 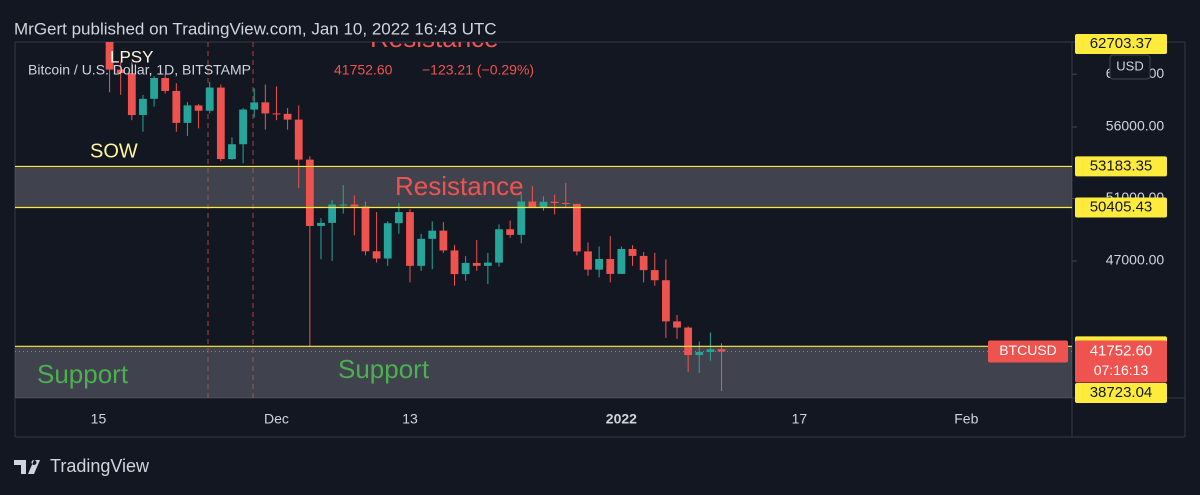 What do you see at coordinates (363, 70) in the screenshot?
I see `last-price: 41752.60` at bounding box center [363, 70].